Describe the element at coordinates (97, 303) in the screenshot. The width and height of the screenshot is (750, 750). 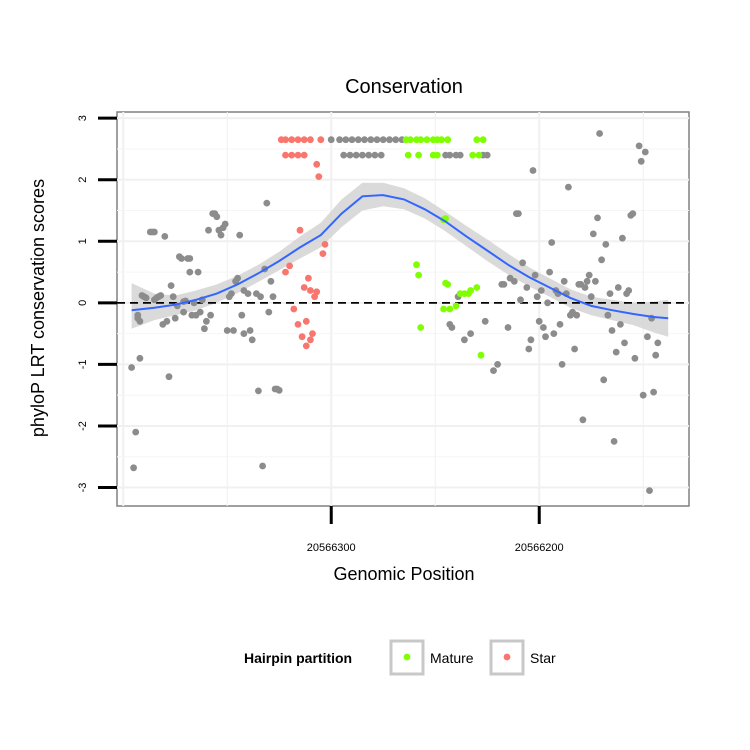
I see `y-axis: -3 -2 -1 0 1 2 3` at that location.